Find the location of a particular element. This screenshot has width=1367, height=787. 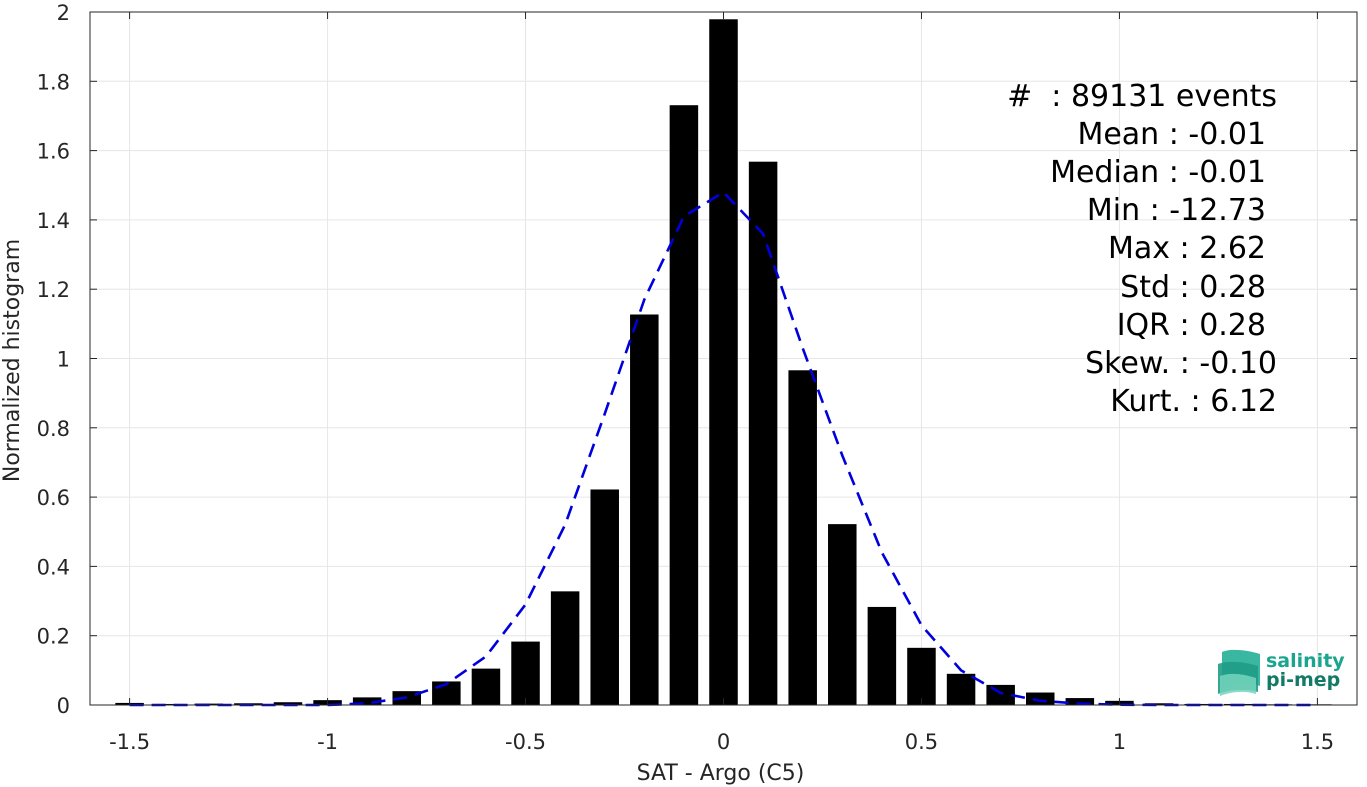

y-tick-label: 2 is located at coordinates (63, 13).